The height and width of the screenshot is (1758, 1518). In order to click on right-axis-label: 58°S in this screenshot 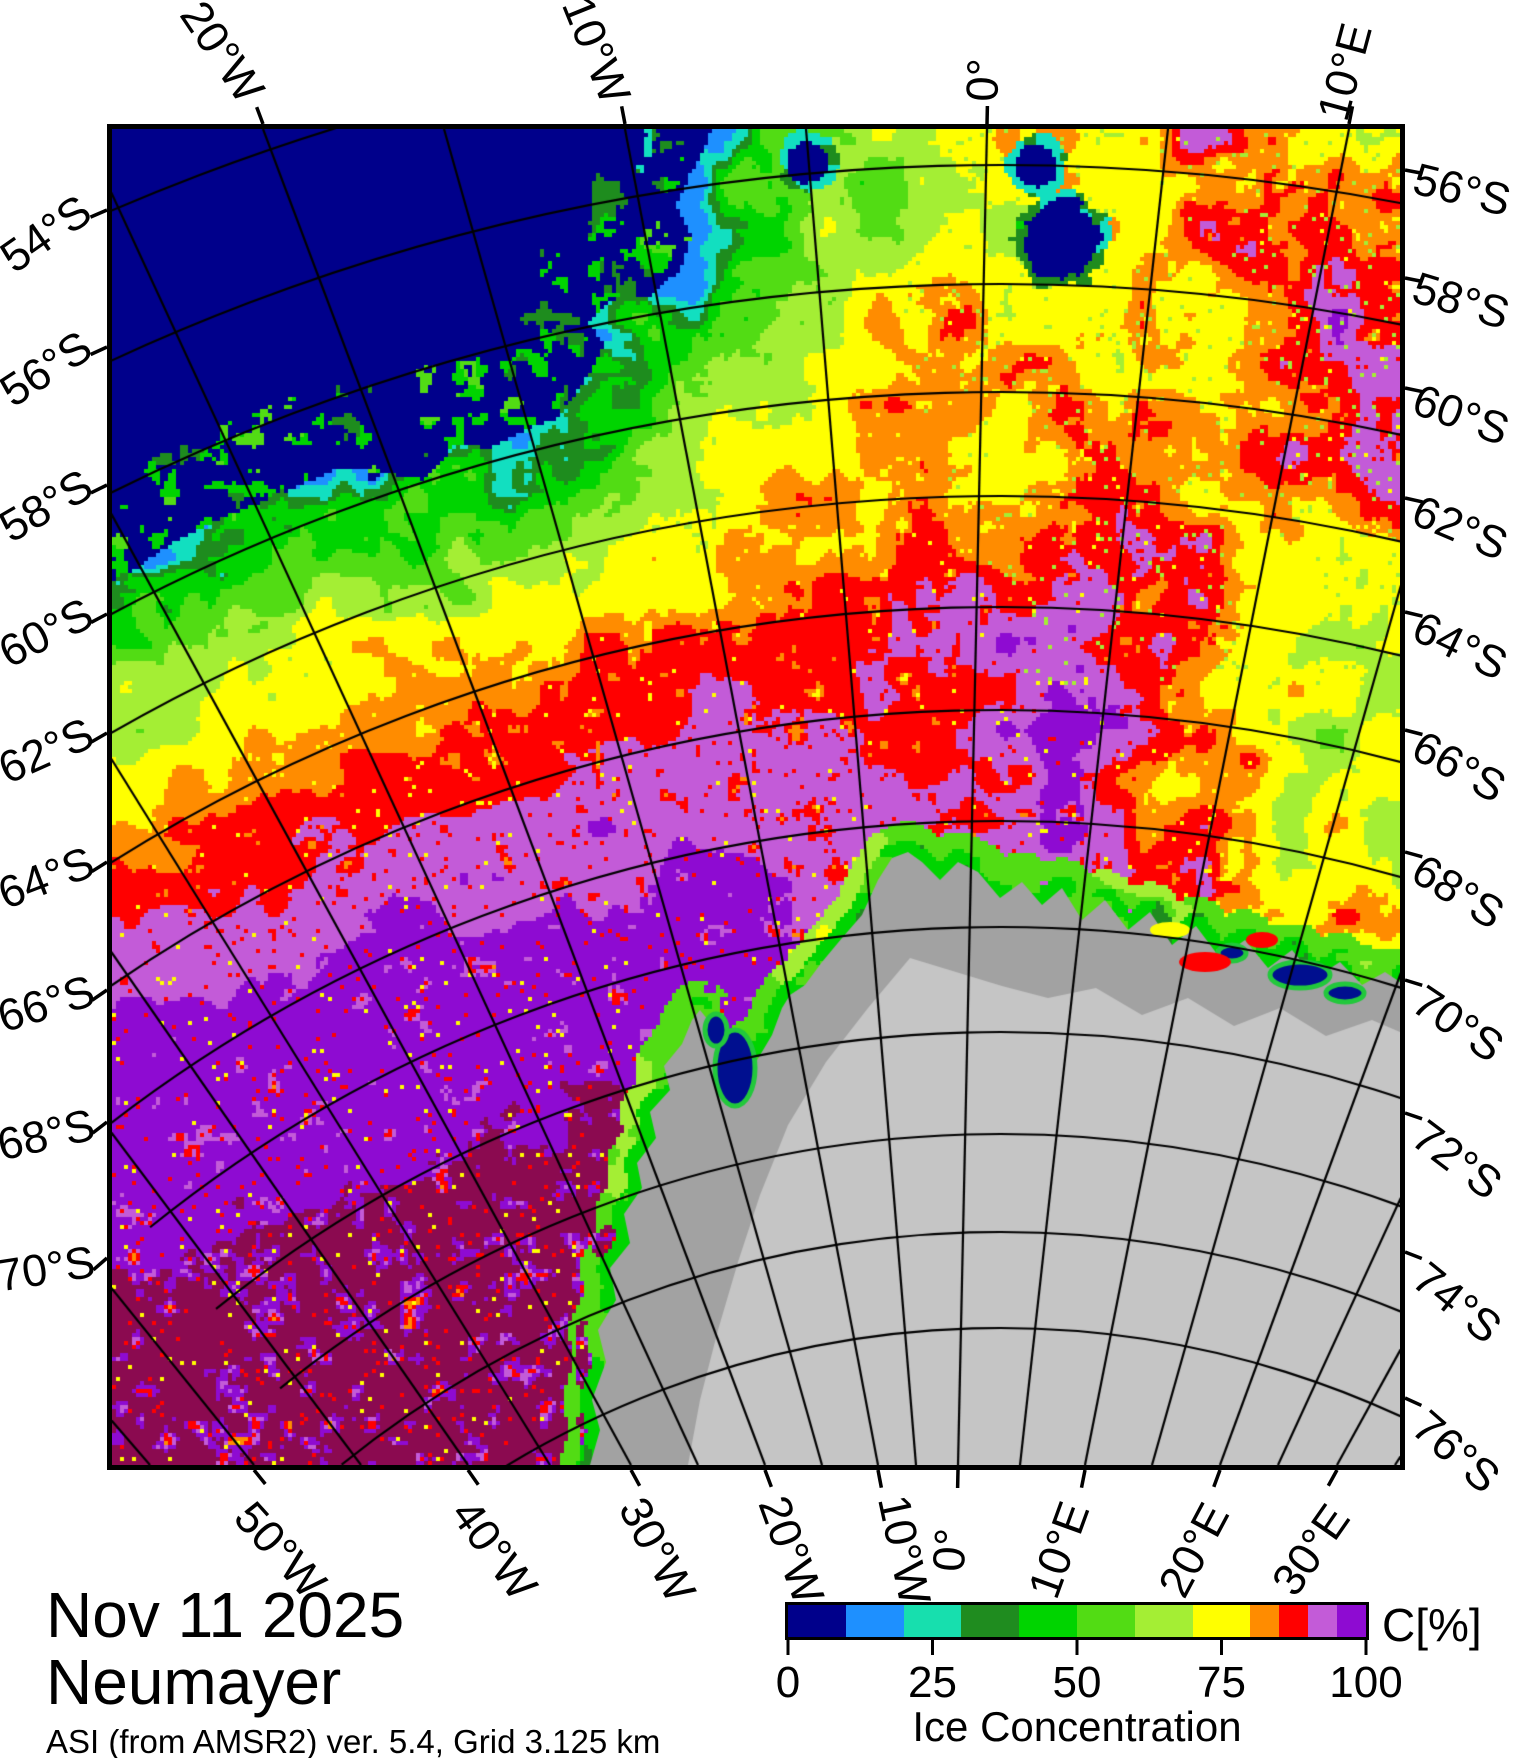, I will do `click(1461, 301)`.